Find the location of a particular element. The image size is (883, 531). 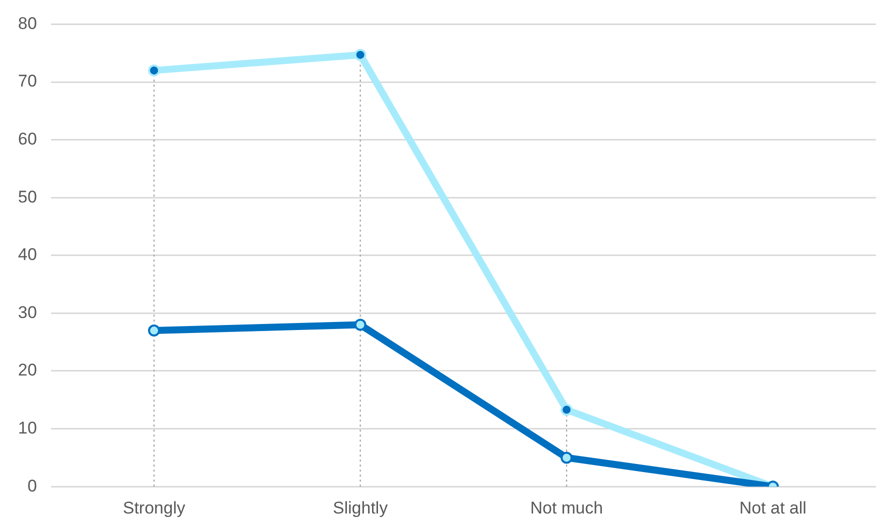

x-tick-label: Not at all is located at coordinates (772, 508).